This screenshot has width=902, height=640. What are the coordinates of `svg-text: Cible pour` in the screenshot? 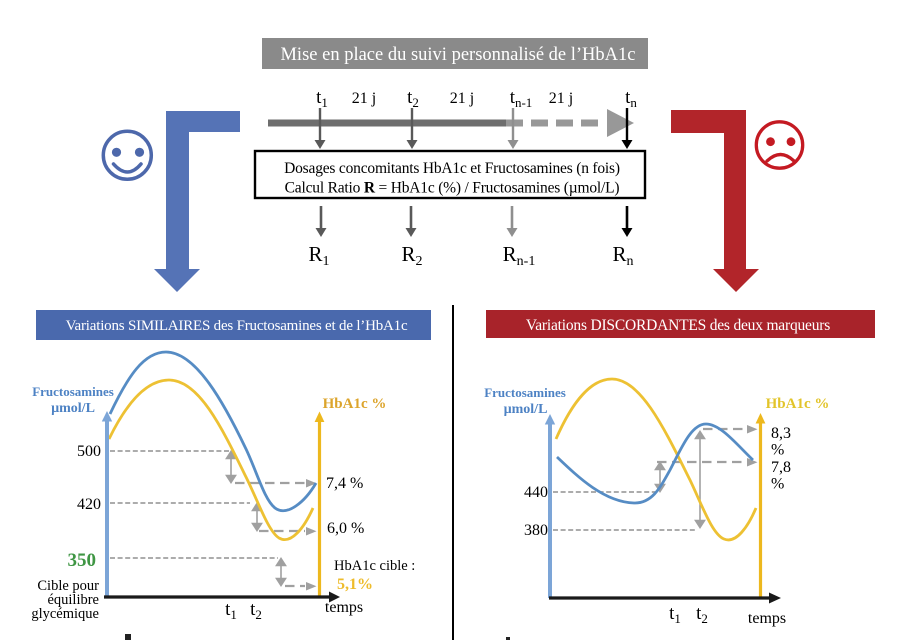 It's located at (68, 586).